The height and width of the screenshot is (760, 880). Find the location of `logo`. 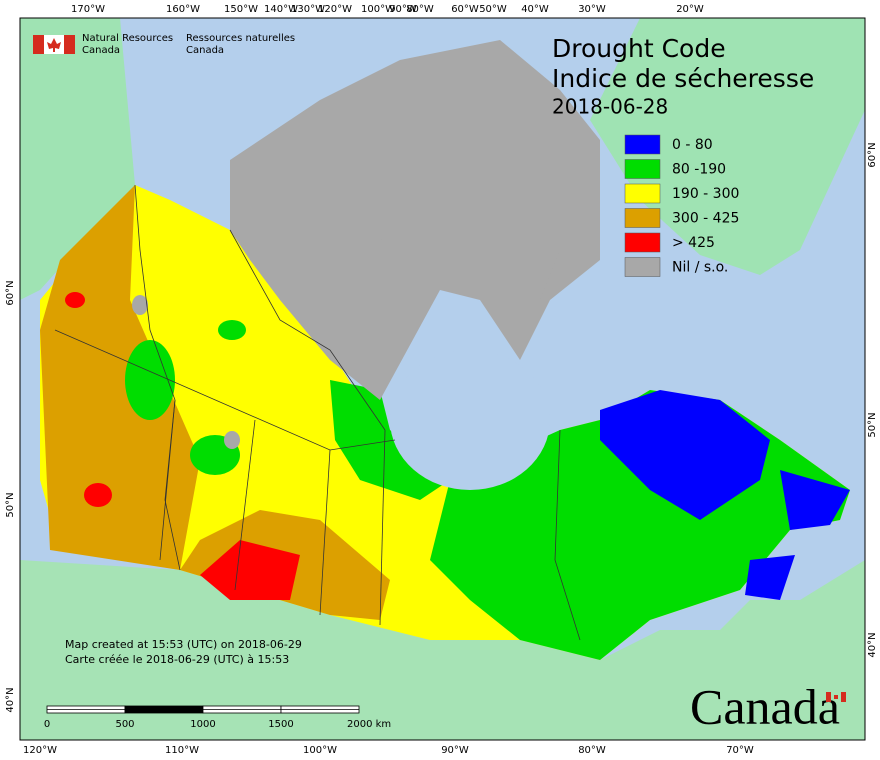

logo is located at coordinates (54, 44).